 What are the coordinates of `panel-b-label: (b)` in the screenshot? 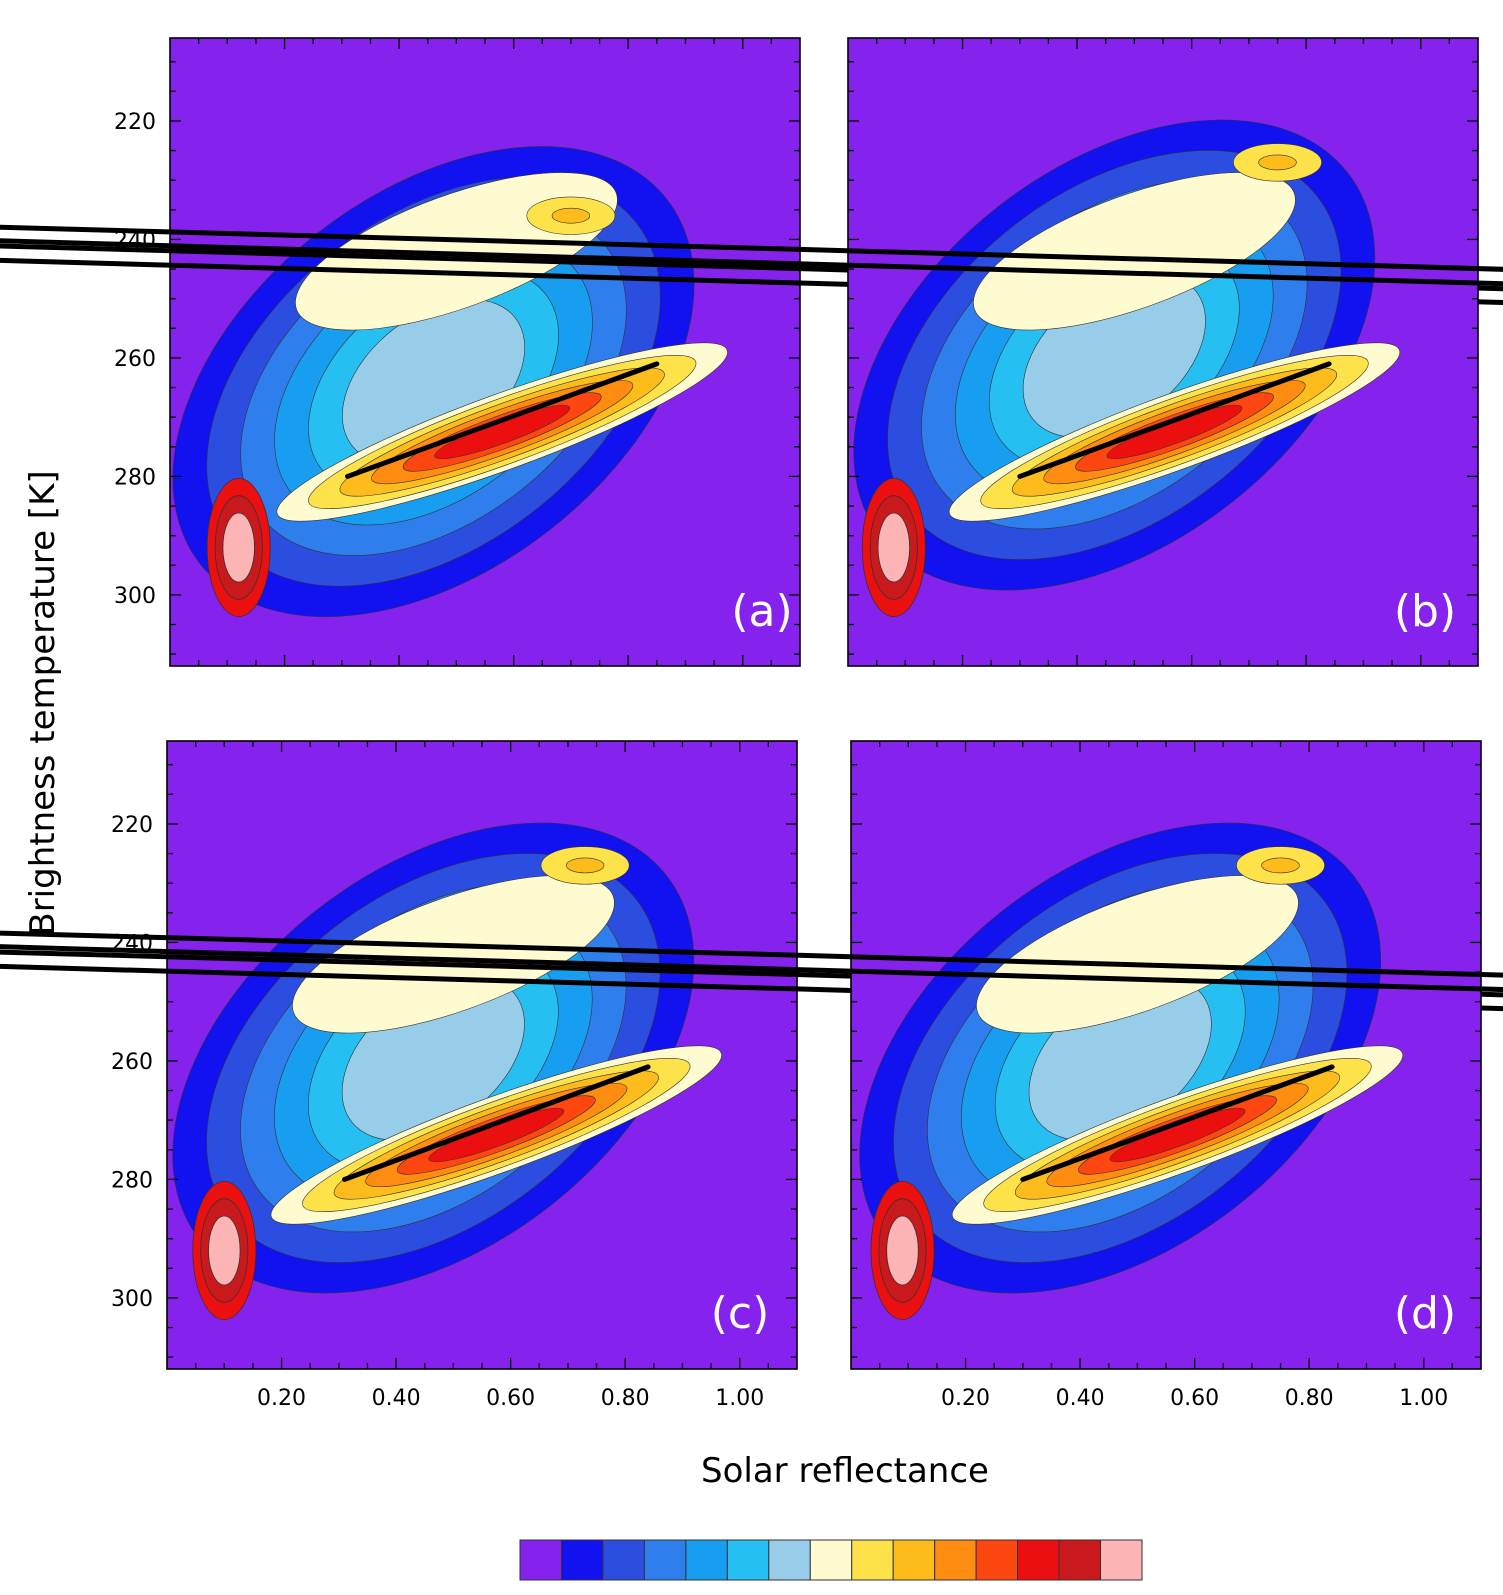 It's located at (1425, 611).